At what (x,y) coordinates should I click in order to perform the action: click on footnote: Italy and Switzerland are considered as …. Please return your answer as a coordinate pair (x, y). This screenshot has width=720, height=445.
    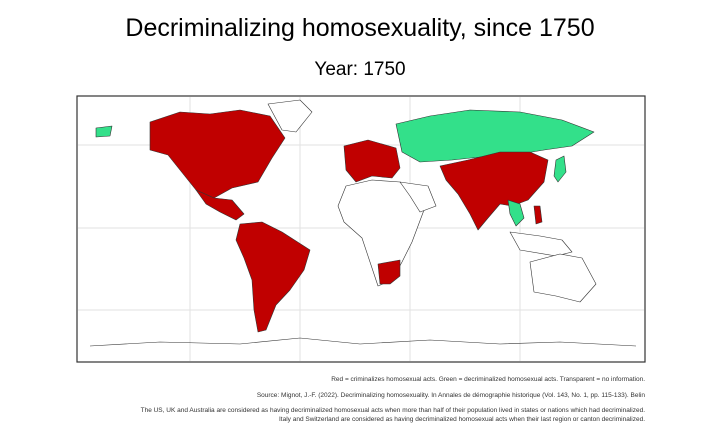
    Looking at the image, I should click on (462, 419).